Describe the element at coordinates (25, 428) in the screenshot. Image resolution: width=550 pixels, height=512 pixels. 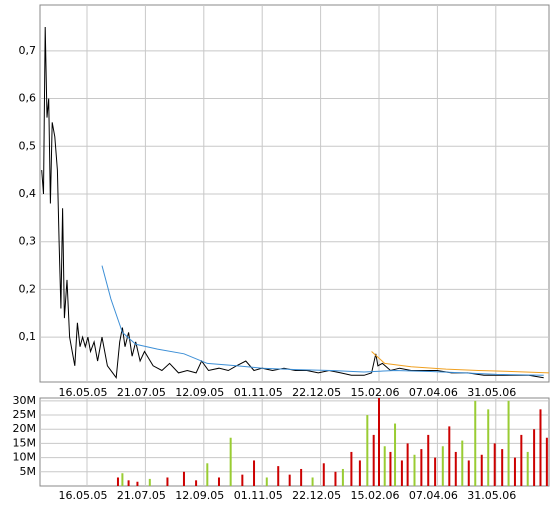
I see `y-tick-label: 20M` at that location.